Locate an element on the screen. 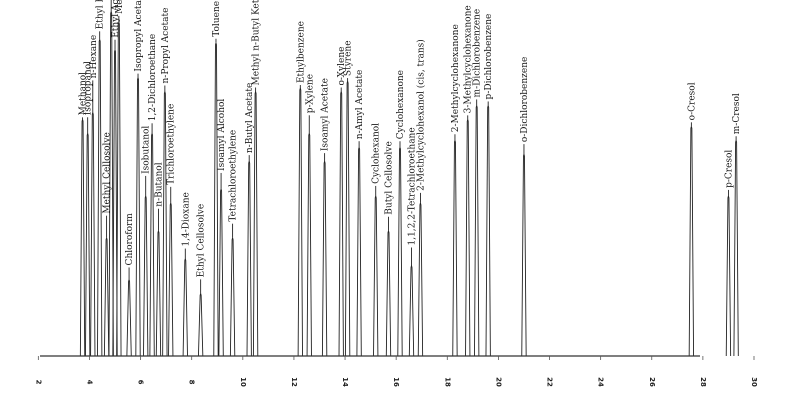 The width and height of the screenshot is (800, 400). peak-label-4: Methyl Cellosolve is located at coordinates (108, 173).